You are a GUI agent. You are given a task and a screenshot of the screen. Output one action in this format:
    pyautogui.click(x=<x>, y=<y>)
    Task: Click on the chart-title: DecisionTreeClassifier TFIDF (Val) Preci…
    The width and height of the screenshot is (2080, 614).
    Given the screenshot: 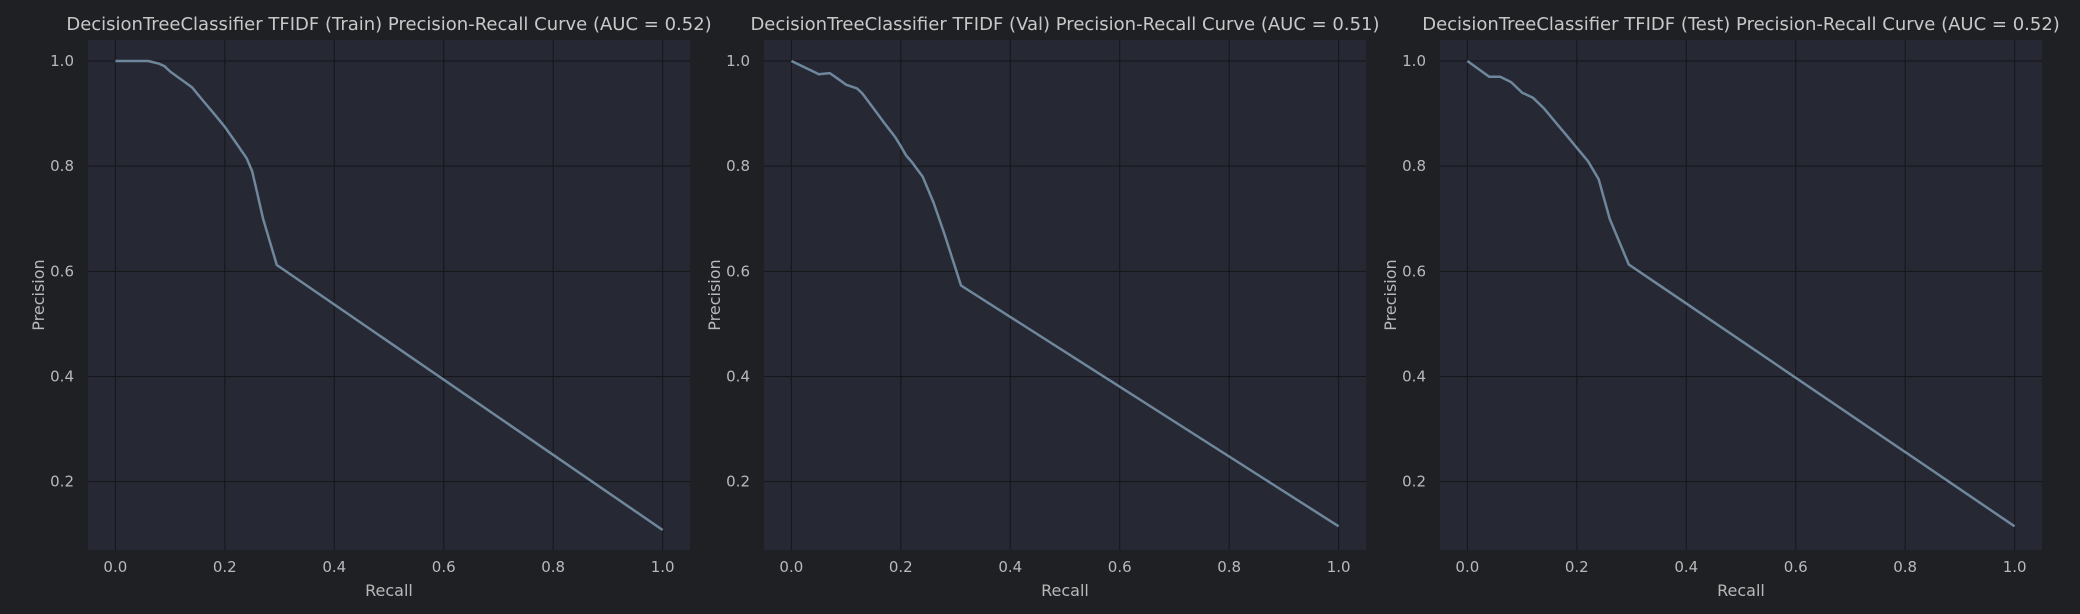 What is the action you would take?
    pyautogui.click(x=1064, y=24)
    